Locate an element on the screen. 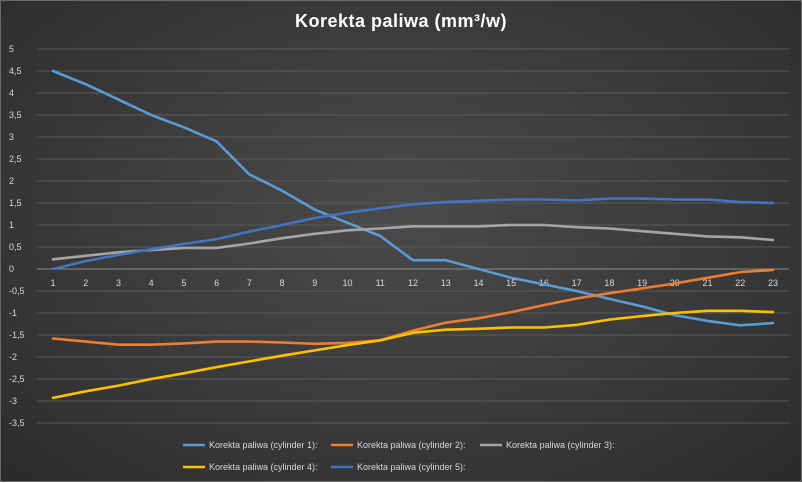 Image resolution: width=802 pixels, height=483 pixels. y-tick-label: -1,5 is located at coordinates (17, 335).